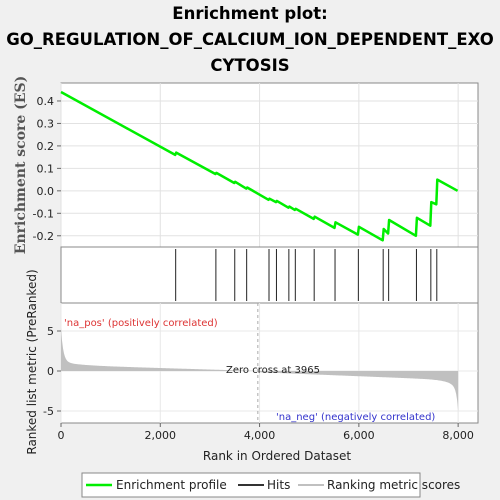 Image resolution: width=500 pixels, height=500 pixels. I want to click on ranking-metric-area, so click(260, 369).